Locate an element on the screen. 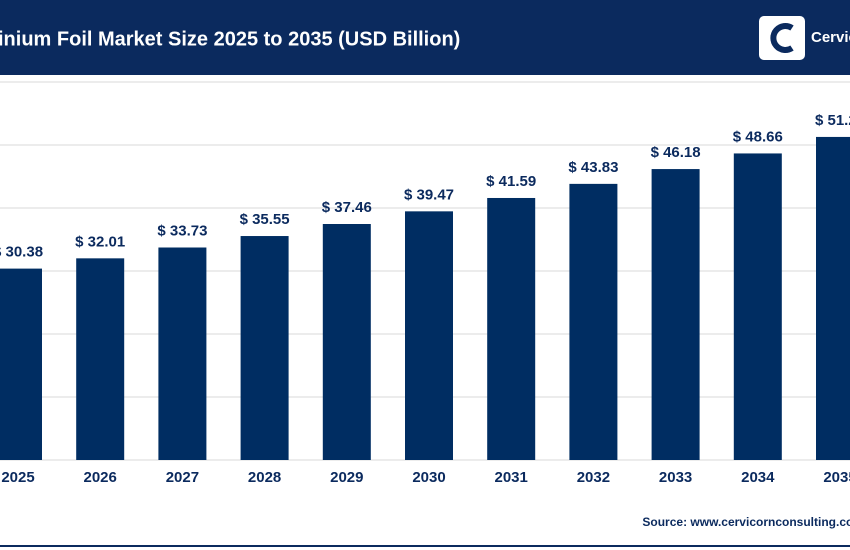 This screenshot has height=550, width=850. value-label: $ 48.66 is located at coordinates (758, 136).